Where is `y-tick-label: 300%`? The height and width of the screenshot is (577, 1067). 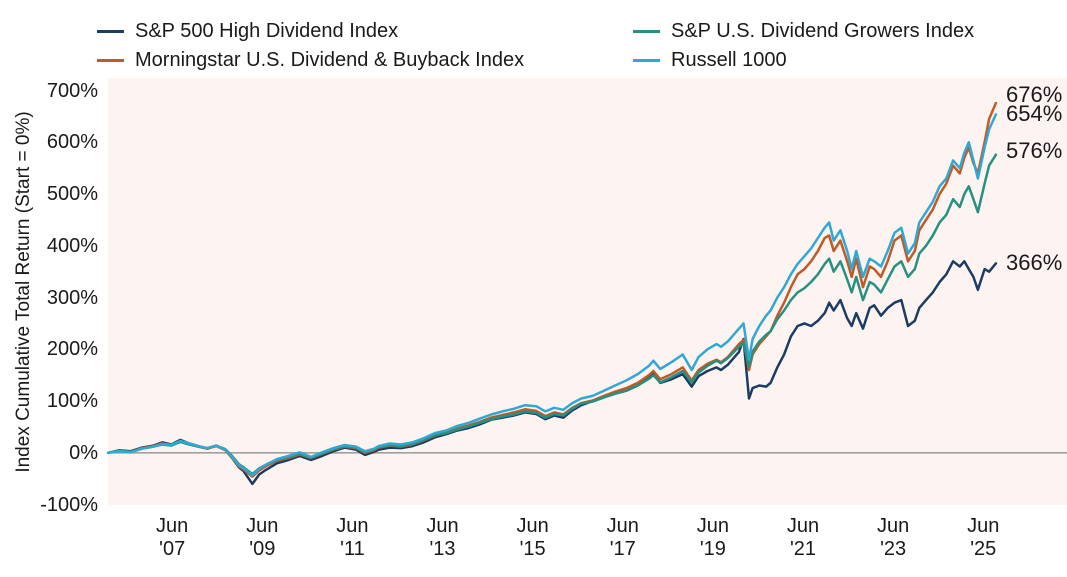
y-tick-label: 300% is located at coordinates (72, 297).